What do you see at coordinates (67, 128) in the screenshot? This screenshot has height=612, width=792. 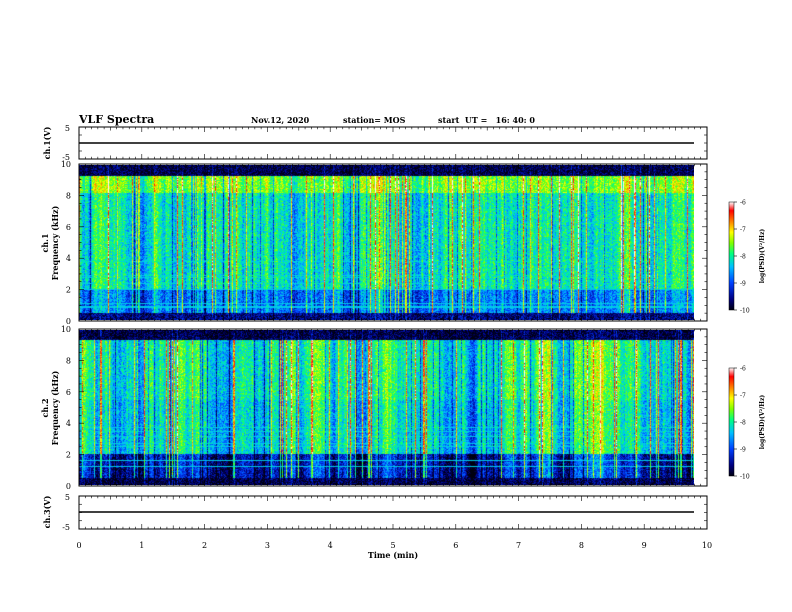 I see `ch1-ytick-top: 5` at bounding box center [67, 128].